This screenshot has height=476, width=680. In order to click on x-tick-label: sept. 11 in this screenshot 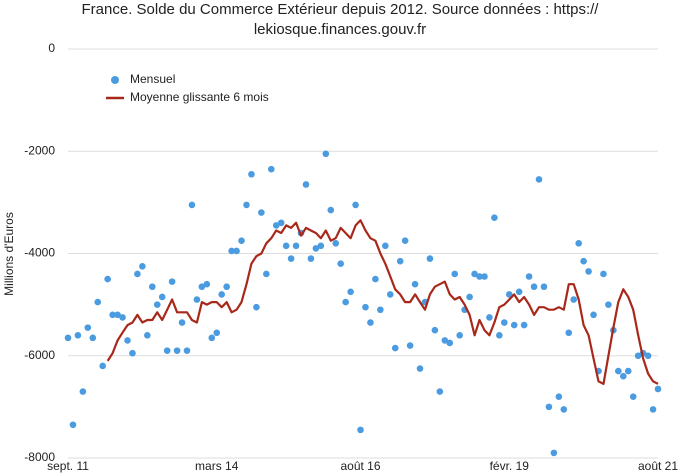, I will do `click(68, 466)`.